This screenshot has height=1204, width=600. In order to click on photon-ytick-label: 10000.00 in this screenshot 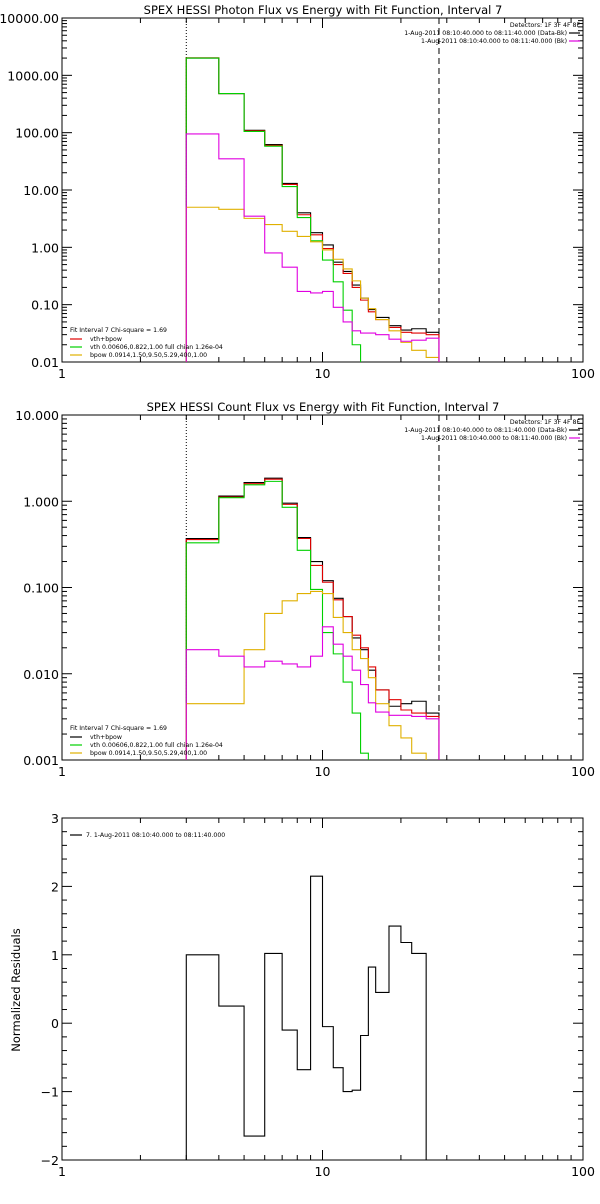, I will do `click(29, 18)`.